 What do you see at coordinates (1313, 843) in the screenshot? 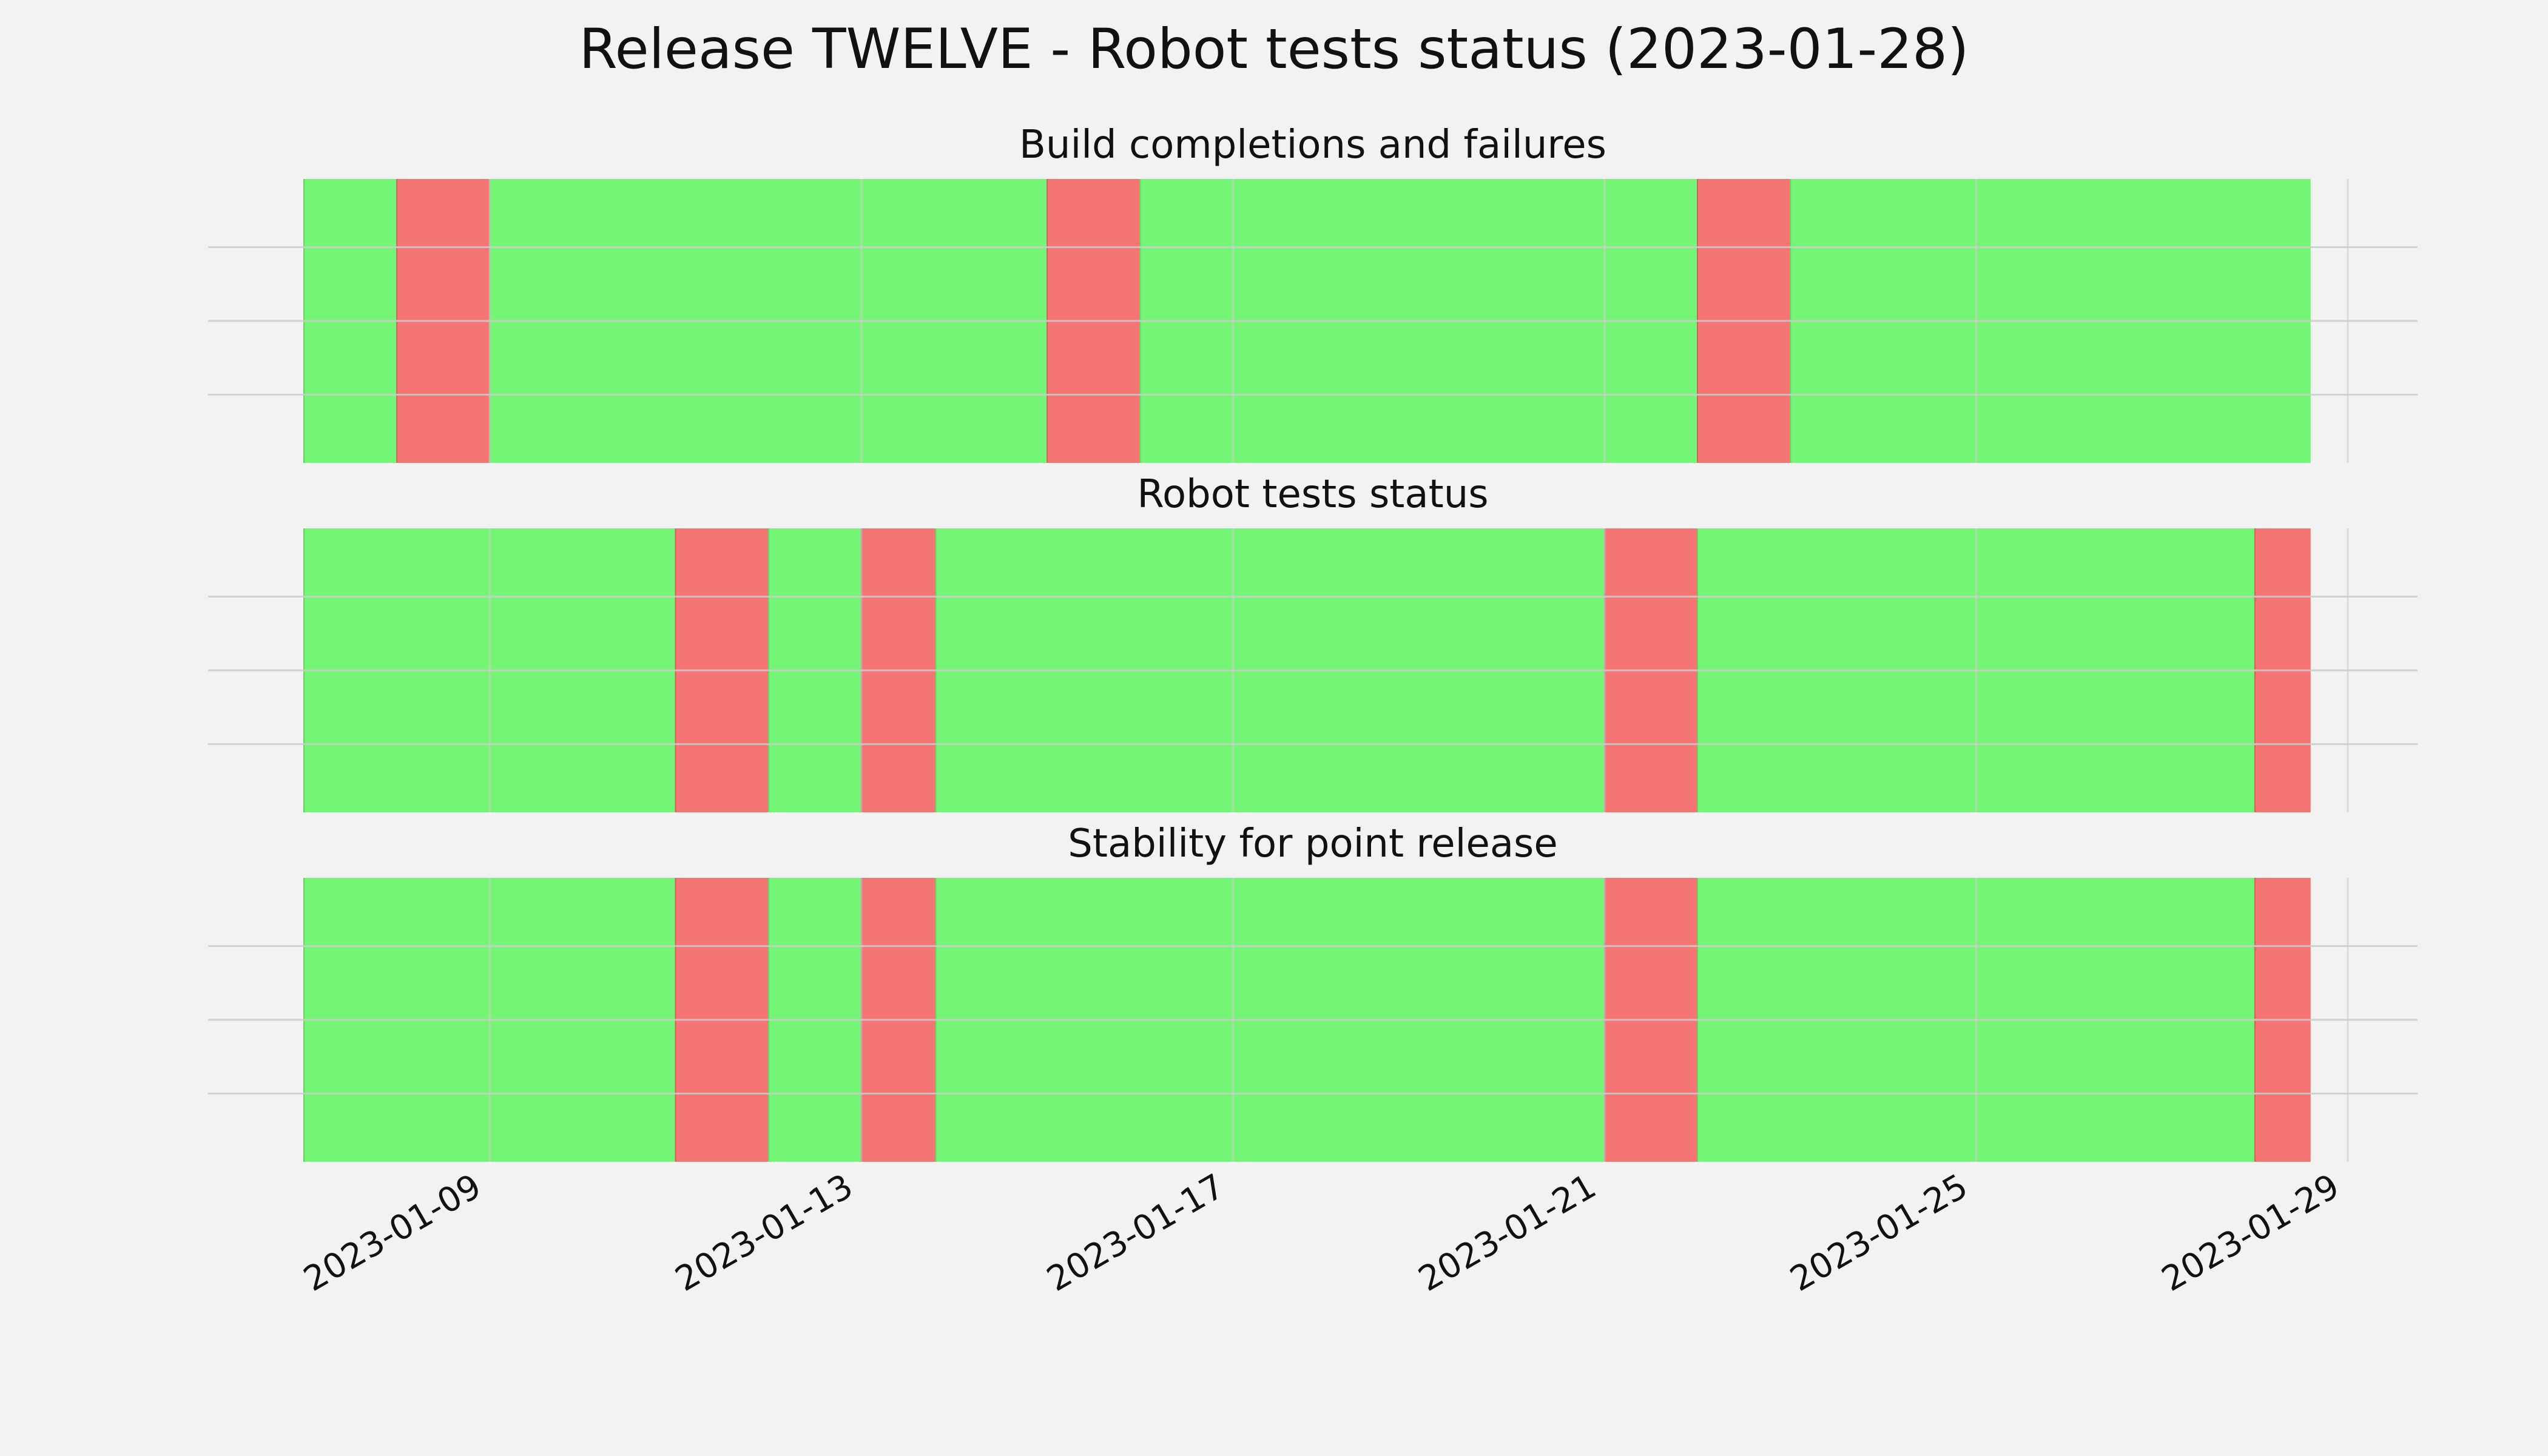
I see `panel-title: Stability for point release` at bounding box center [1313, 843].